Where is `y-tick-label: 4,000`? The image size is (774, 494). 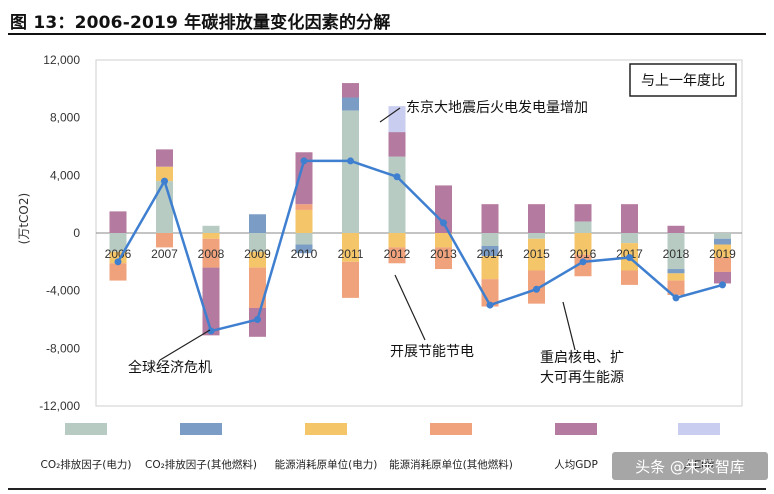 y-tick-label: 4,000 is located at coordinates (65, 175).